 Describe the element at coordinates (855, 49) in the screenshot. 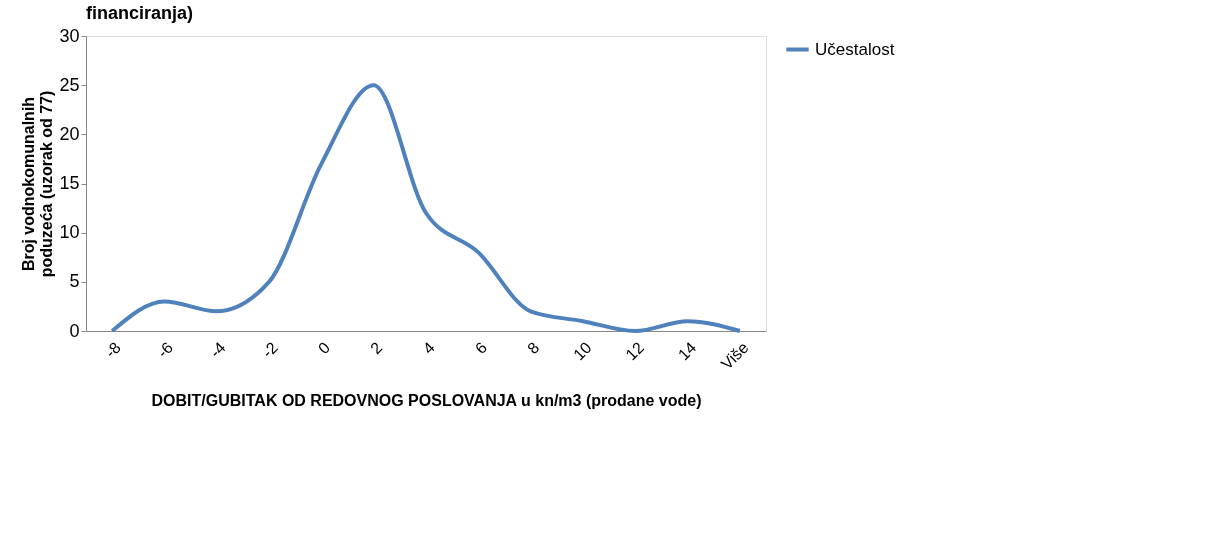

I see `legend-label: Učestalost` at that location.